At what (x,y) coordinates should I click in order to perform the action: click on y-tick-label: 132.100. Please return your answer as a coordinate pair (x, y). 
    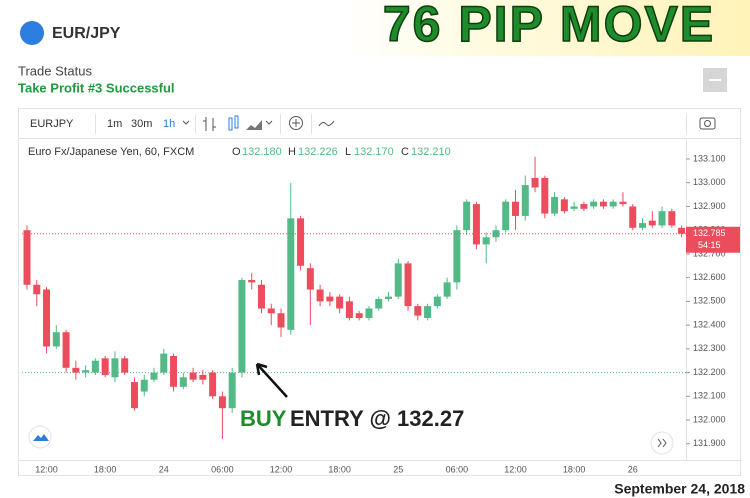
    Looking at the image, I should click on (709, 396).